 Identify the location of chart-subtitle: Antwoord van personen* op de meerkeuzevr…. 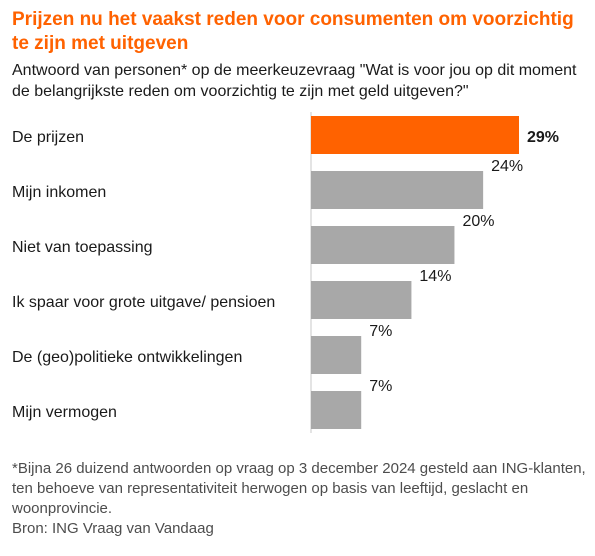
(294, 81).